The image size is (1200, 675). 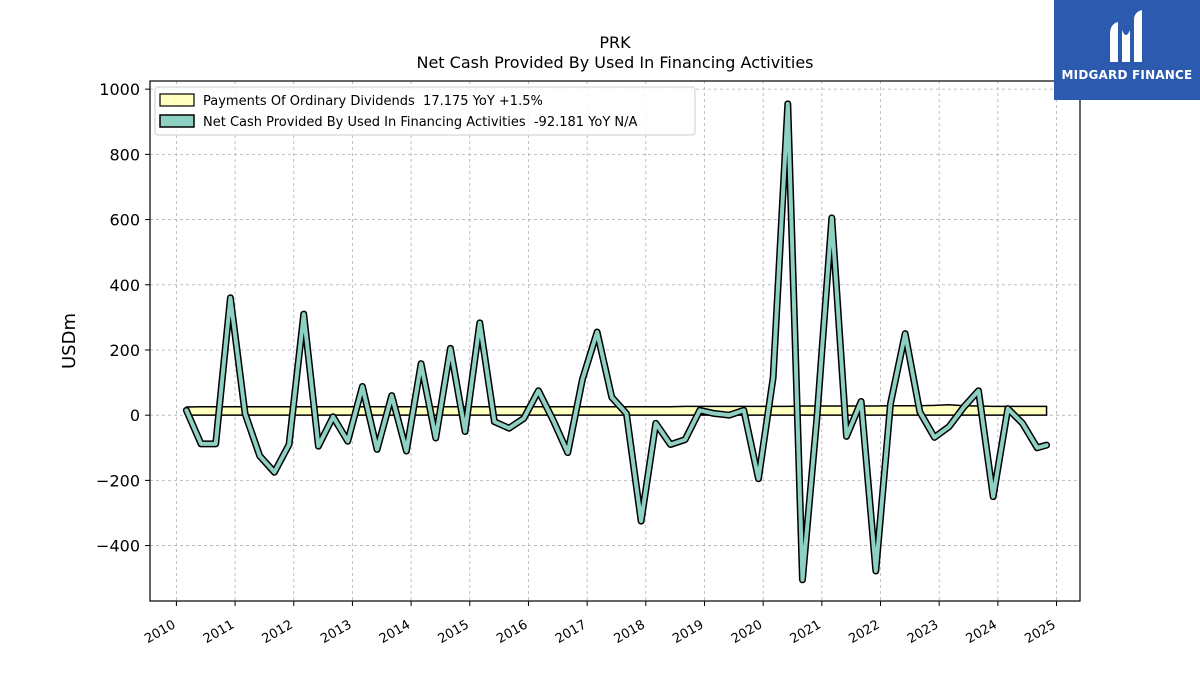 What do you see at coordinates (118, 480) in the screenshot?
I see `y-tick-label: −200` at bounding box center [118, 480].